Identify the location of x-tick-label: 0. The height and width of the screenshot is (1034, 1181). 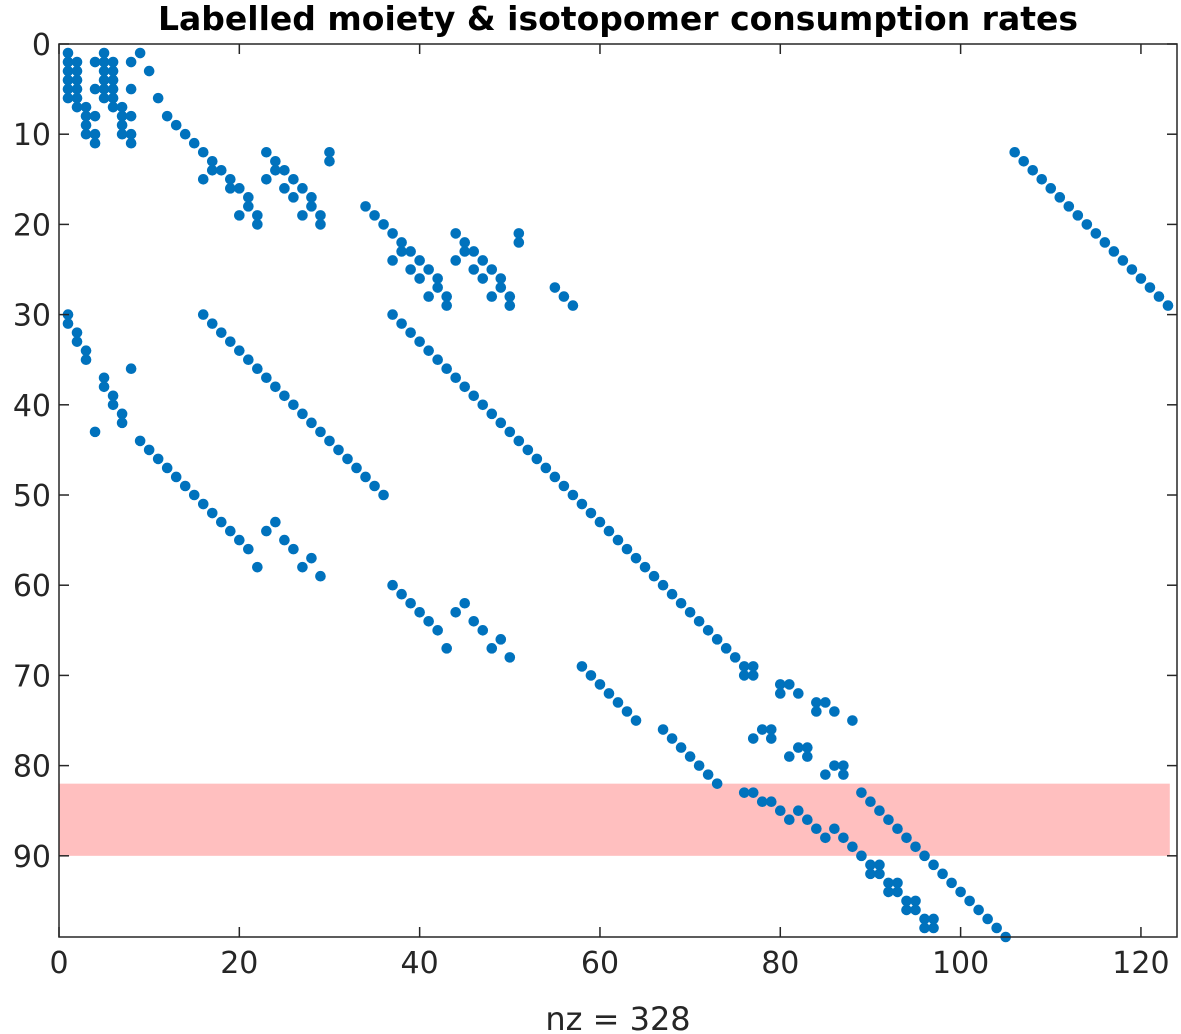
(58, 963).